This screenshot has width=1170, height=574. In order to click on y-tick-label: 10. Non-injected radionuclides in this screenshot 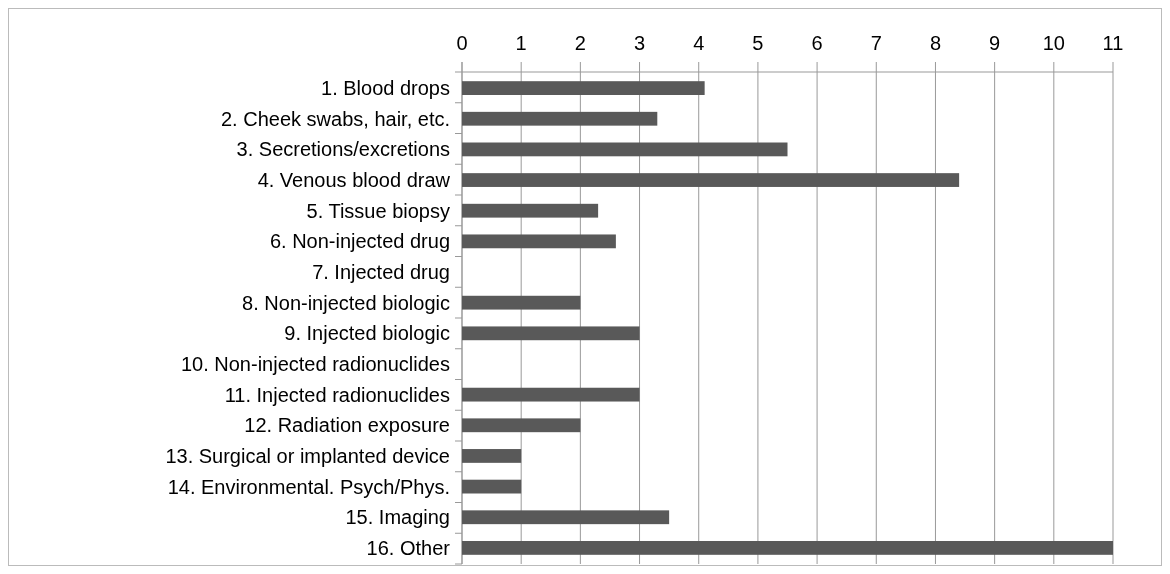, I will do `click(315, 363)`.